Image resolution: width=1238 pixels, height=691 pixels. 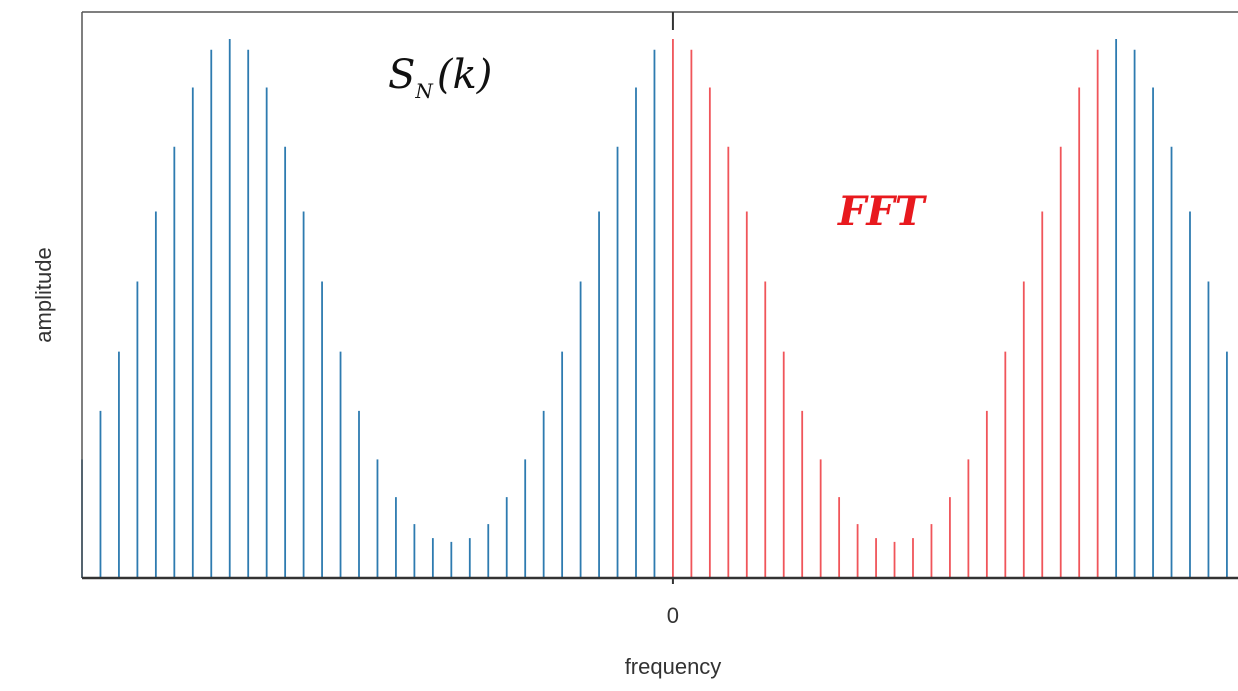 What do you see at coordinates (882, 211) in the screenshot?
I see `annotation-fft: FFT` at bounding box center [882, 211].